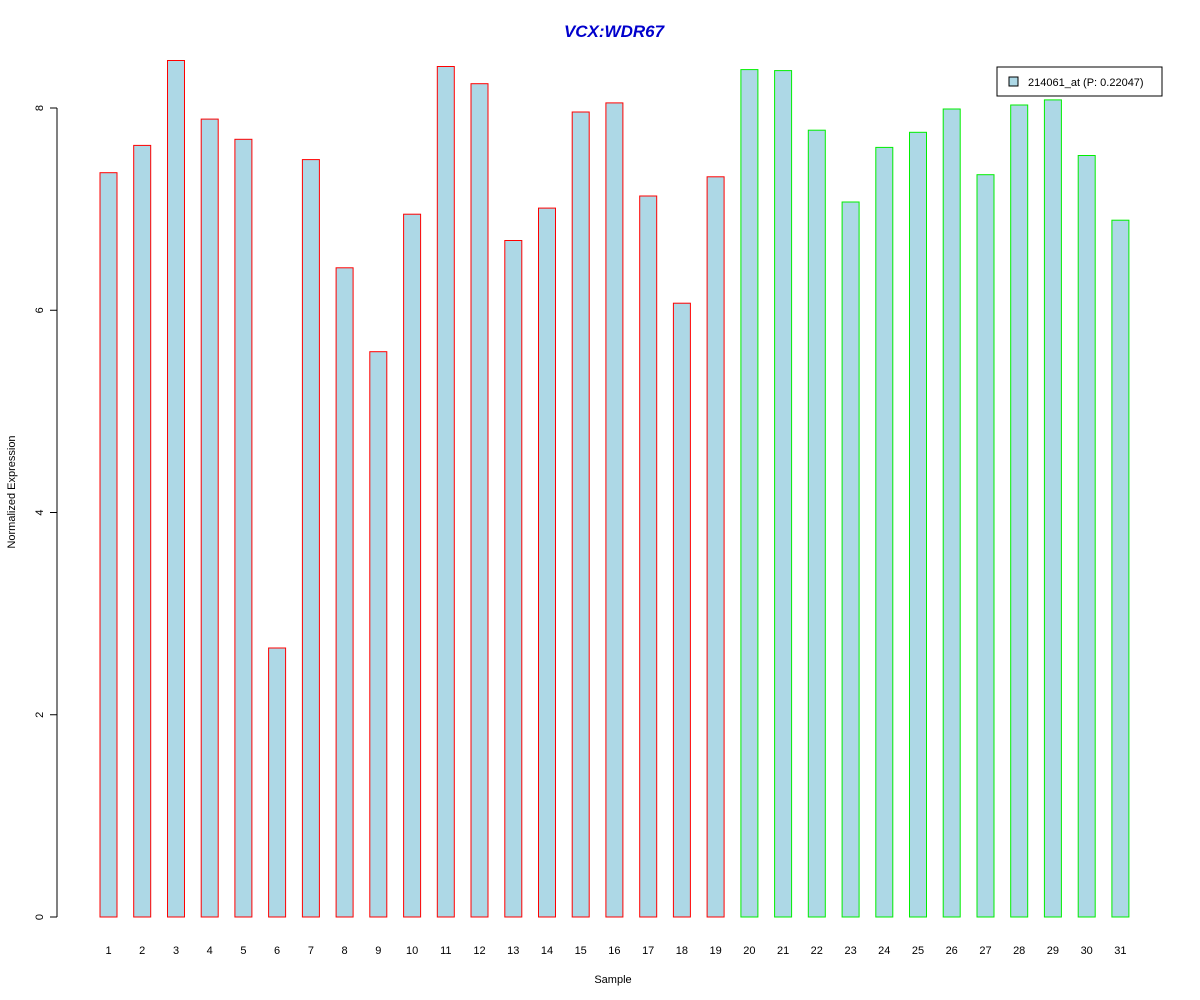  I want to click on x-tick-label: 2, so click(142, 951).